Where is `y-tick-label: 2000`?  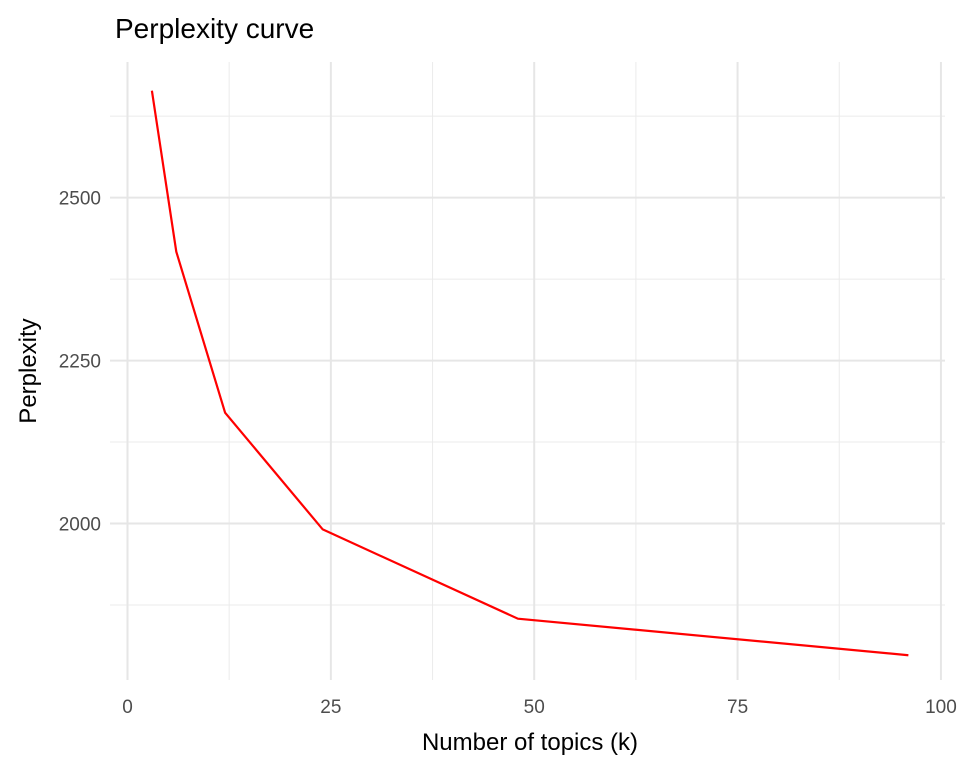
y-tick-label: 2000 is located at coordinates (80, 525).